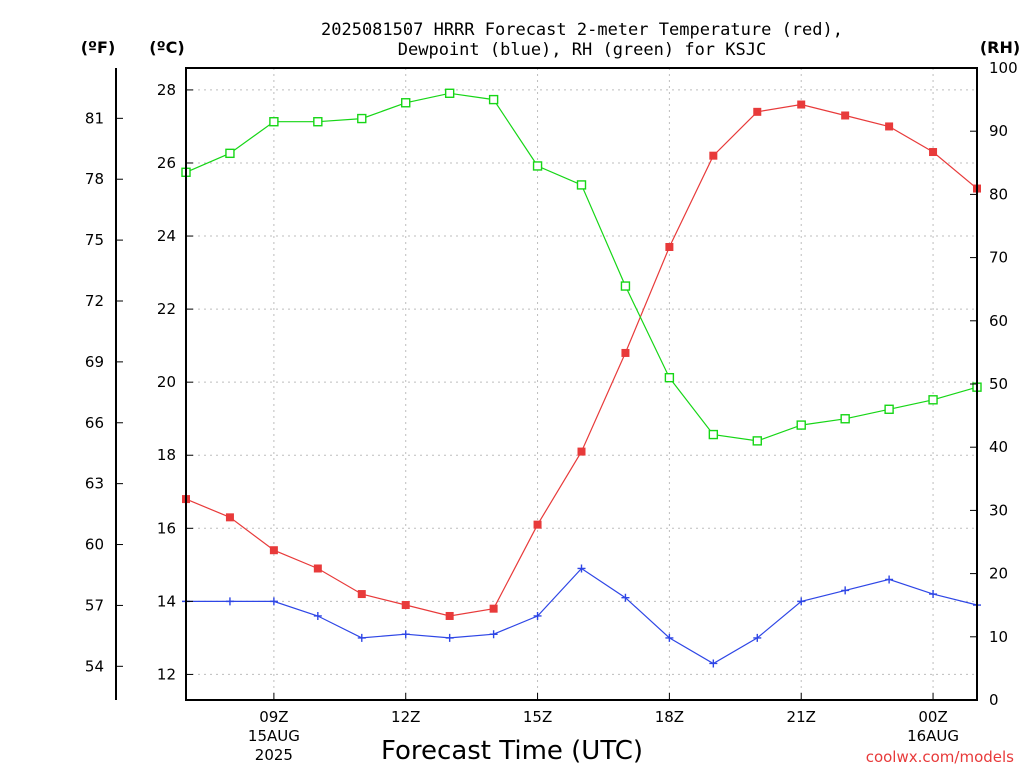  I want to click on fahrenheit-unit-label: (ºF), so click(98, 47).